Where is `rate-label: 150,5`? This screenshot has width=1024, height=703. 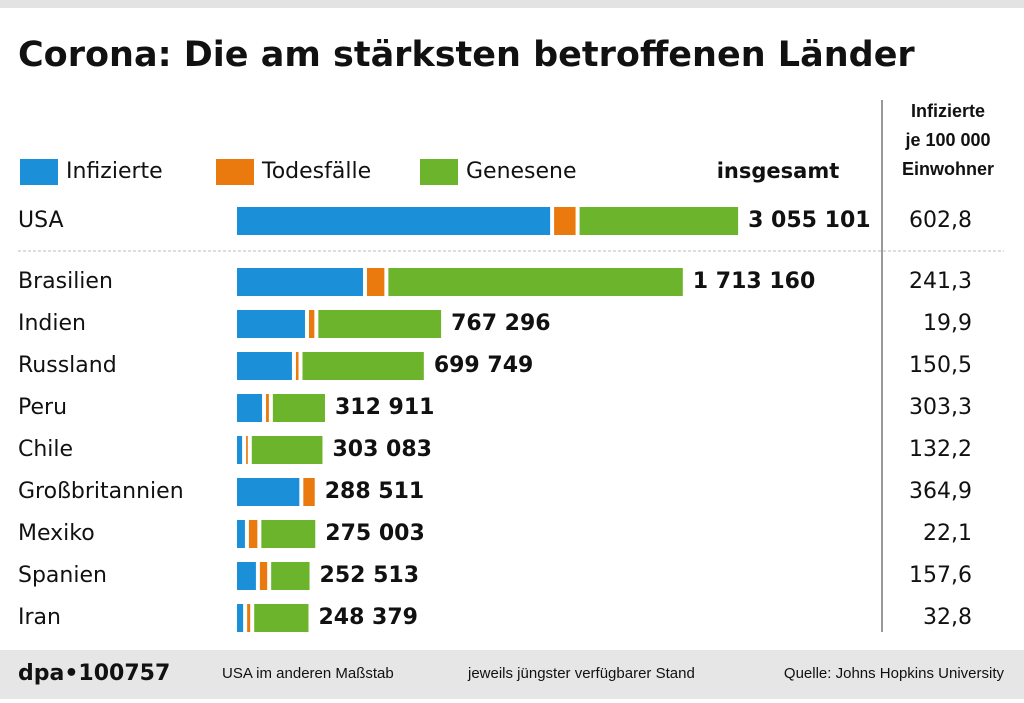
rate-label: 150,5 is located at coordinates (940, 365).